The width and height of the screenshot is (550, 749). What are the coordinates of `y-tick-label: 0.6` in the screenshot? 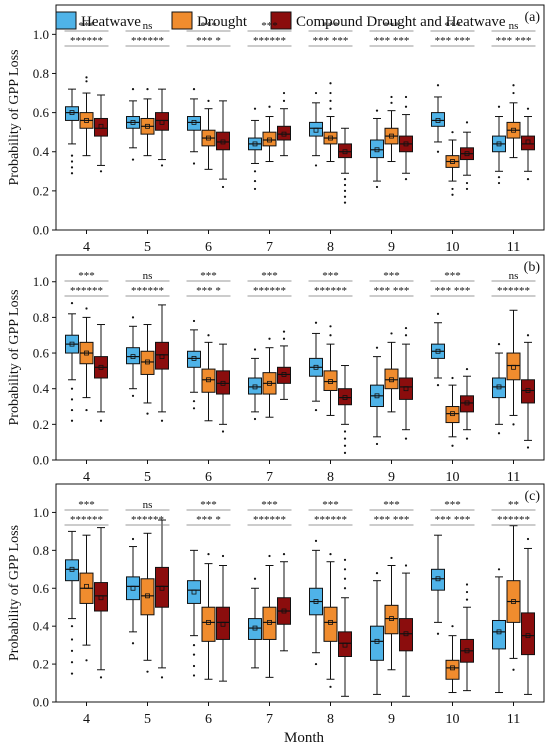 It's located at (41, 112).